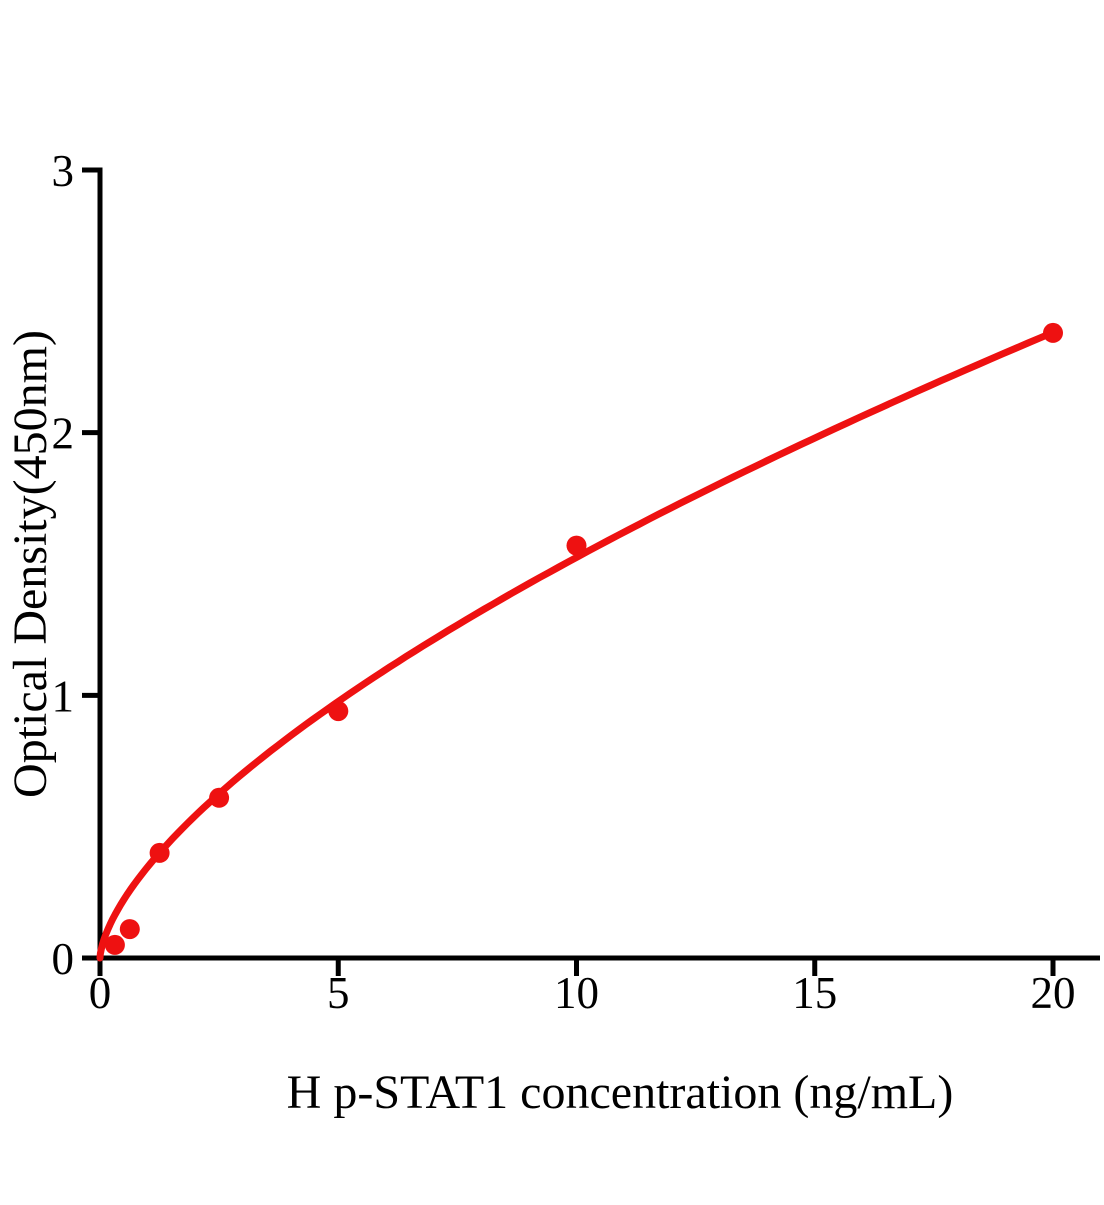 Image resolution: width=1104 pixels, height=1205 pixels. I want to click on y-axis-title: Optical Density(450nm), so click(30, 564).